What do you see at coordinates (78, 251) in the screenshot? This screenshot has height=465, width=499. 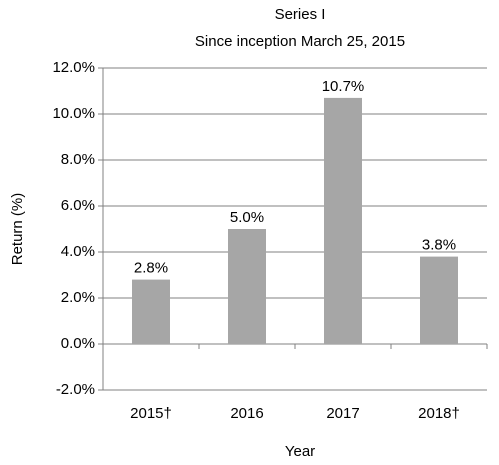 I see `y-tick-label: 4.0%` at bounding box center [78, 251].